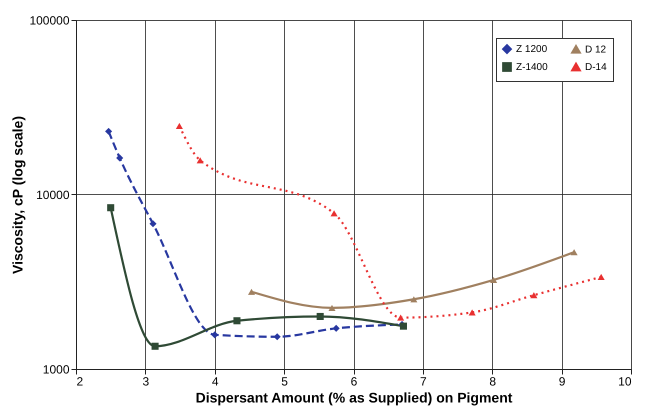 This screenshot has width=646, height=413. What do you see at coordinates (424, 381) in the screenshot?
I see `x-tick-label: 7` at bounding box center [424, 381].